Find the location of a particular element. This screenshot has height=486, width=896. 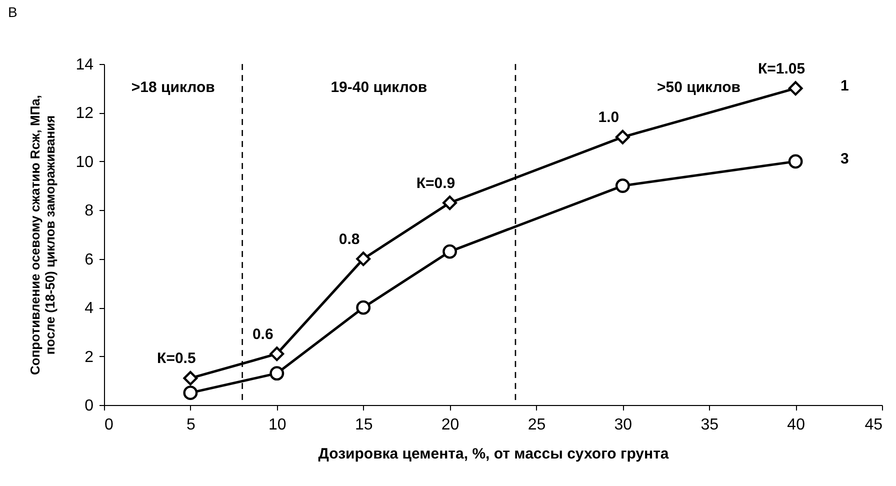

y-tick-label: 6 is located at coordinates (89, 259).